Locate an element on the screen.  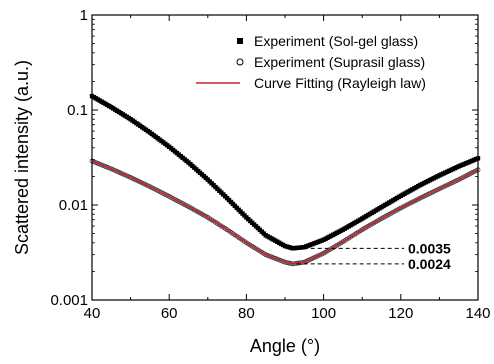
y-axis-title: Scattered intensity (a.u.) is located at coordinates (22, 157).